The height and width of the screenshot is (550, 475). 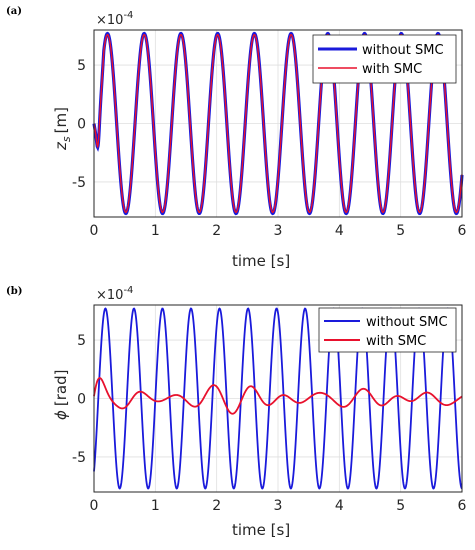 What do you see at coordinates (114, 19) in the screenshot?
I see `y-multiplier-a: ×10⁻⁴` at bounding box center [114, 19].